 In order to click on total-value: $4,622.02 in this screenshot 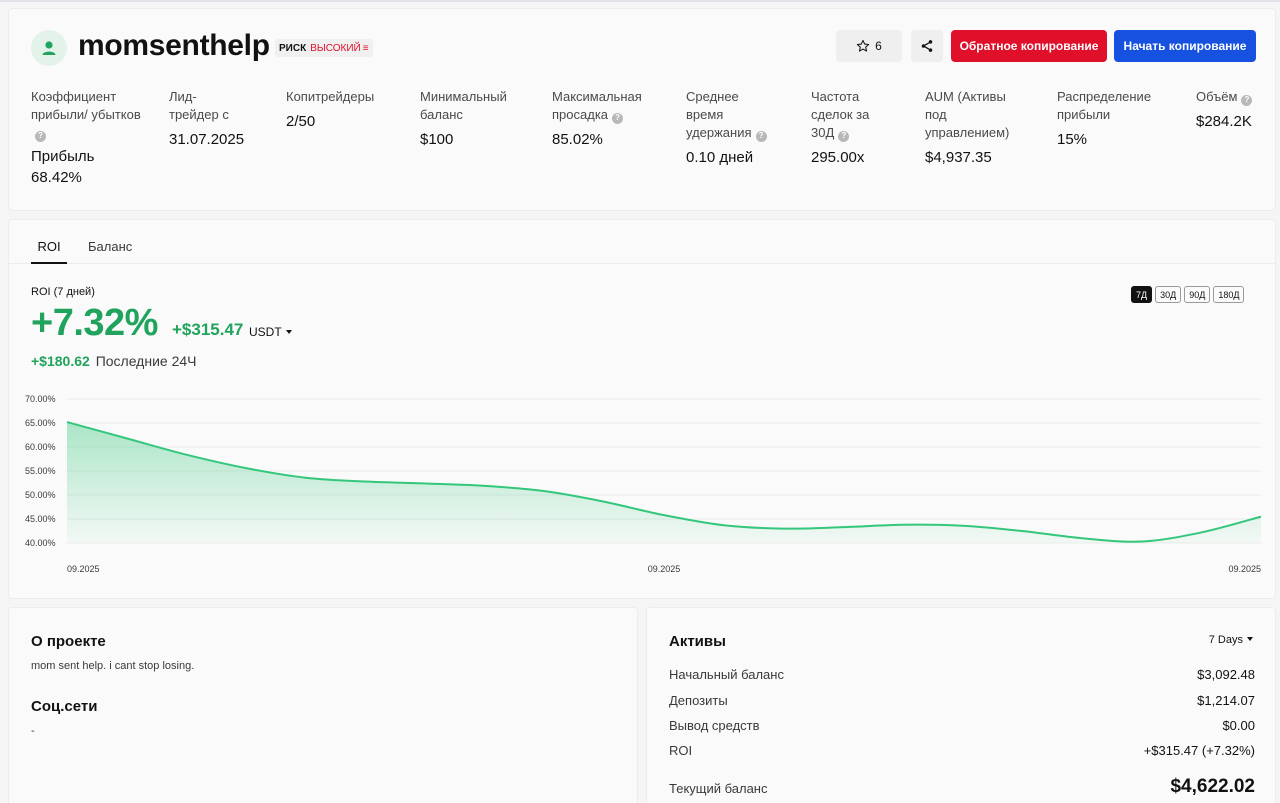, I will do `click(1212, 786)`.